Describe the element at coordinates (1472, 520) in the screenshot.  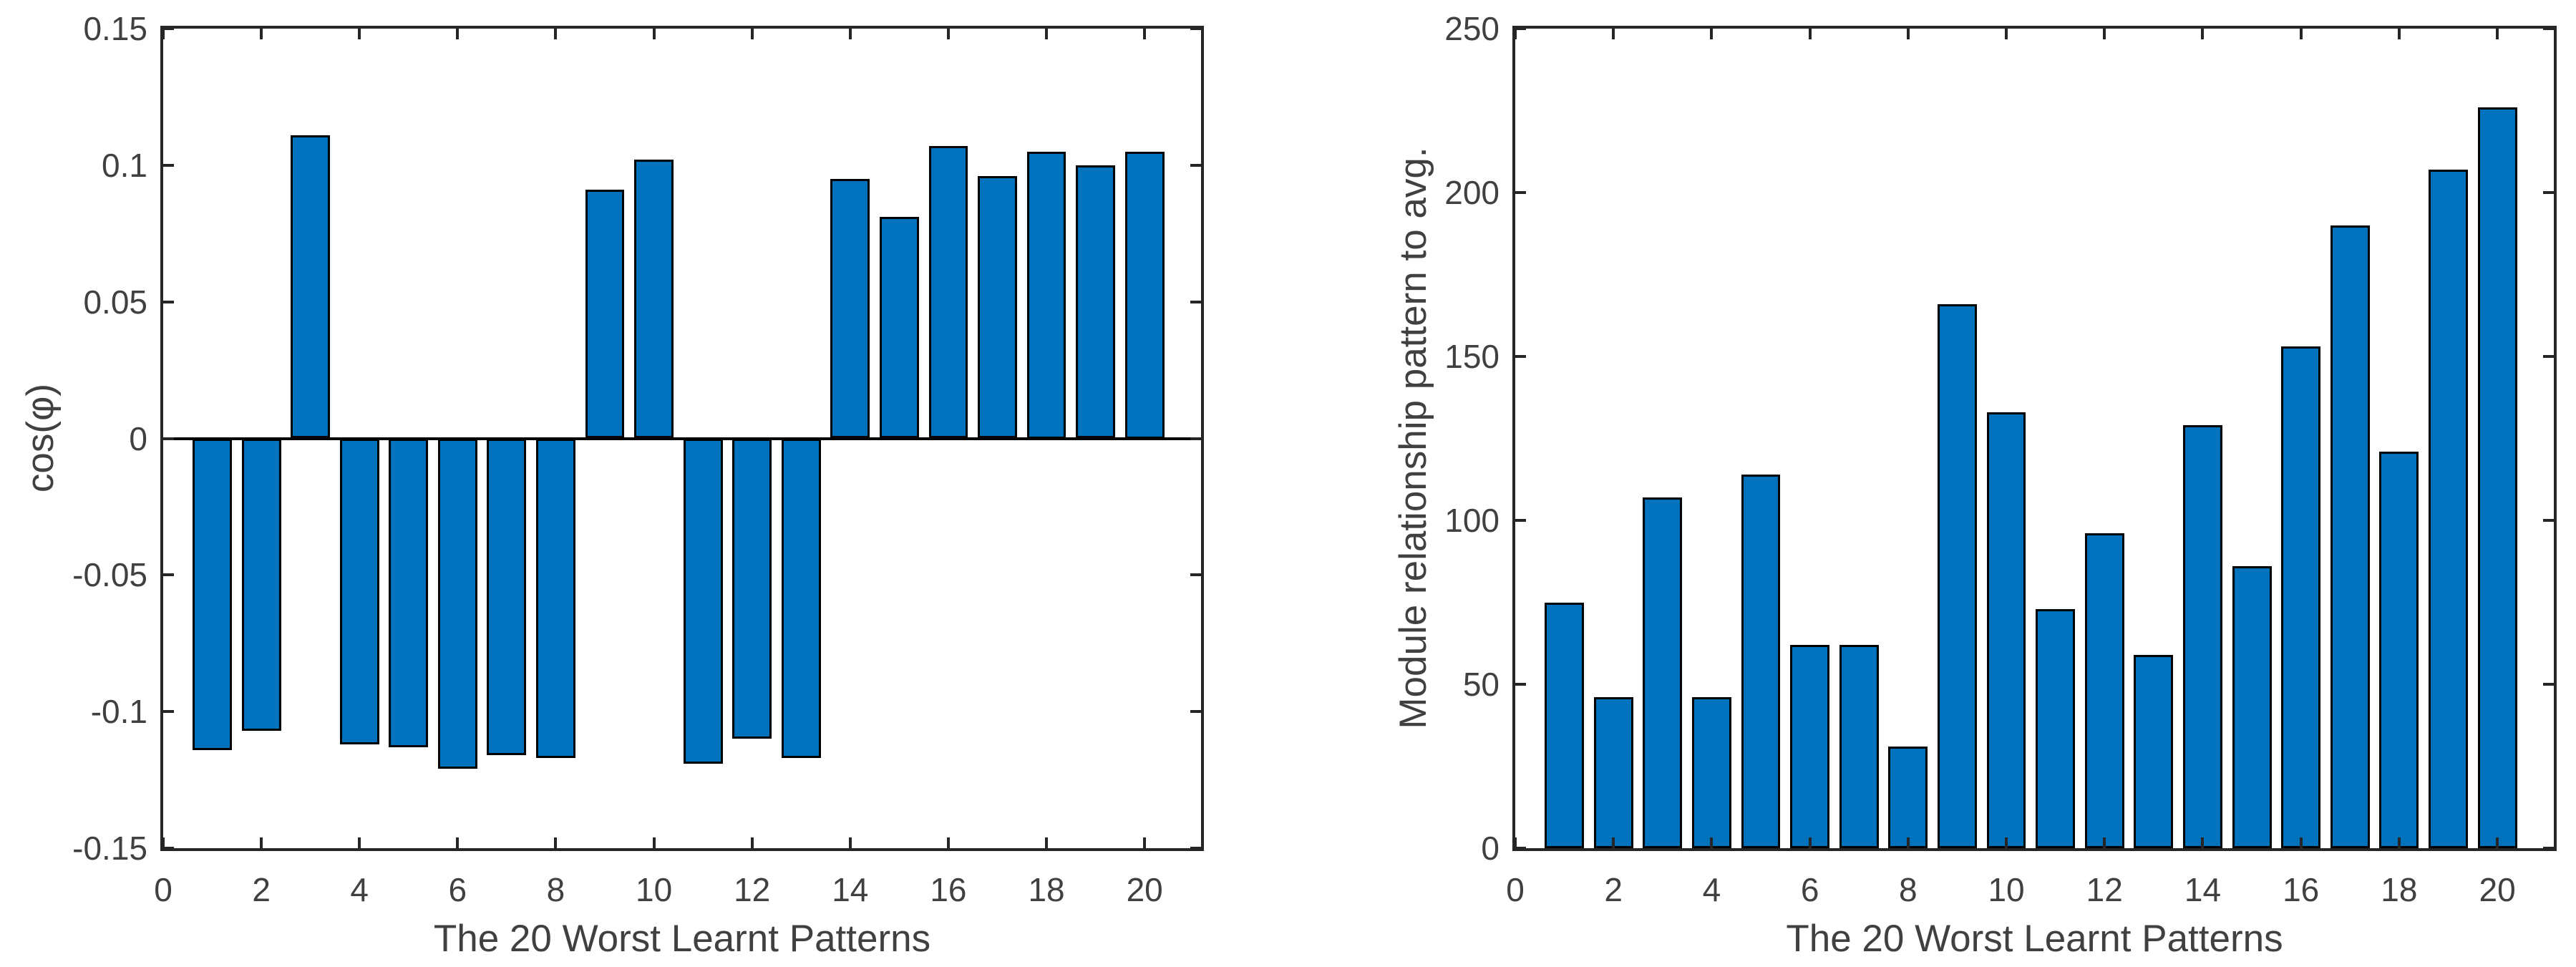
I see `y-tick-label: 100` at that location.